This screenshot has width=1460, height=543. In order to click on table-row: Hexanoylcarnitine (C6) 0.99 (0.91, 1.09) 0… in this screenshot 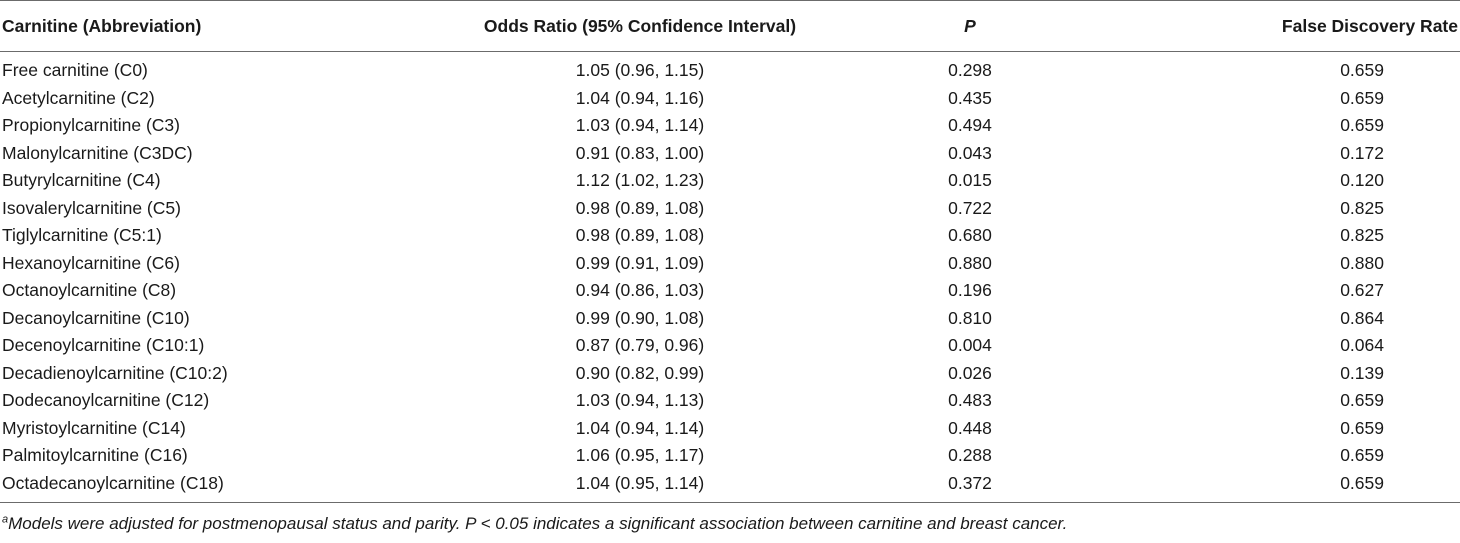, I will do `click(730, 264)`.